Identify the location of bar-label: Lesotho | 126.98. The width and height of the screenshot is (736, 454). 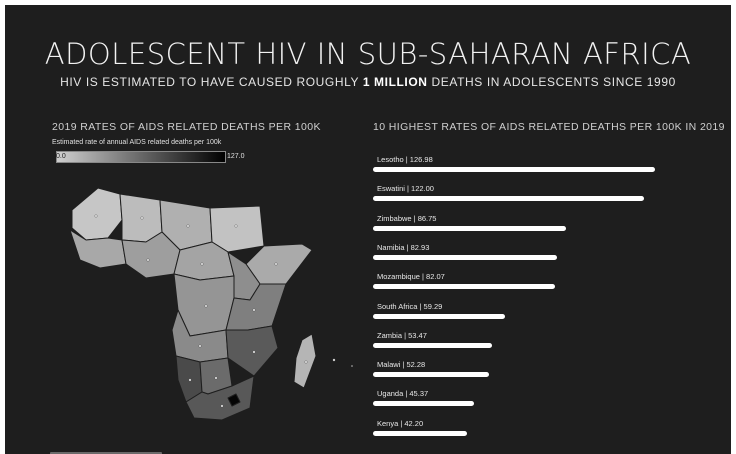
(405, 159).